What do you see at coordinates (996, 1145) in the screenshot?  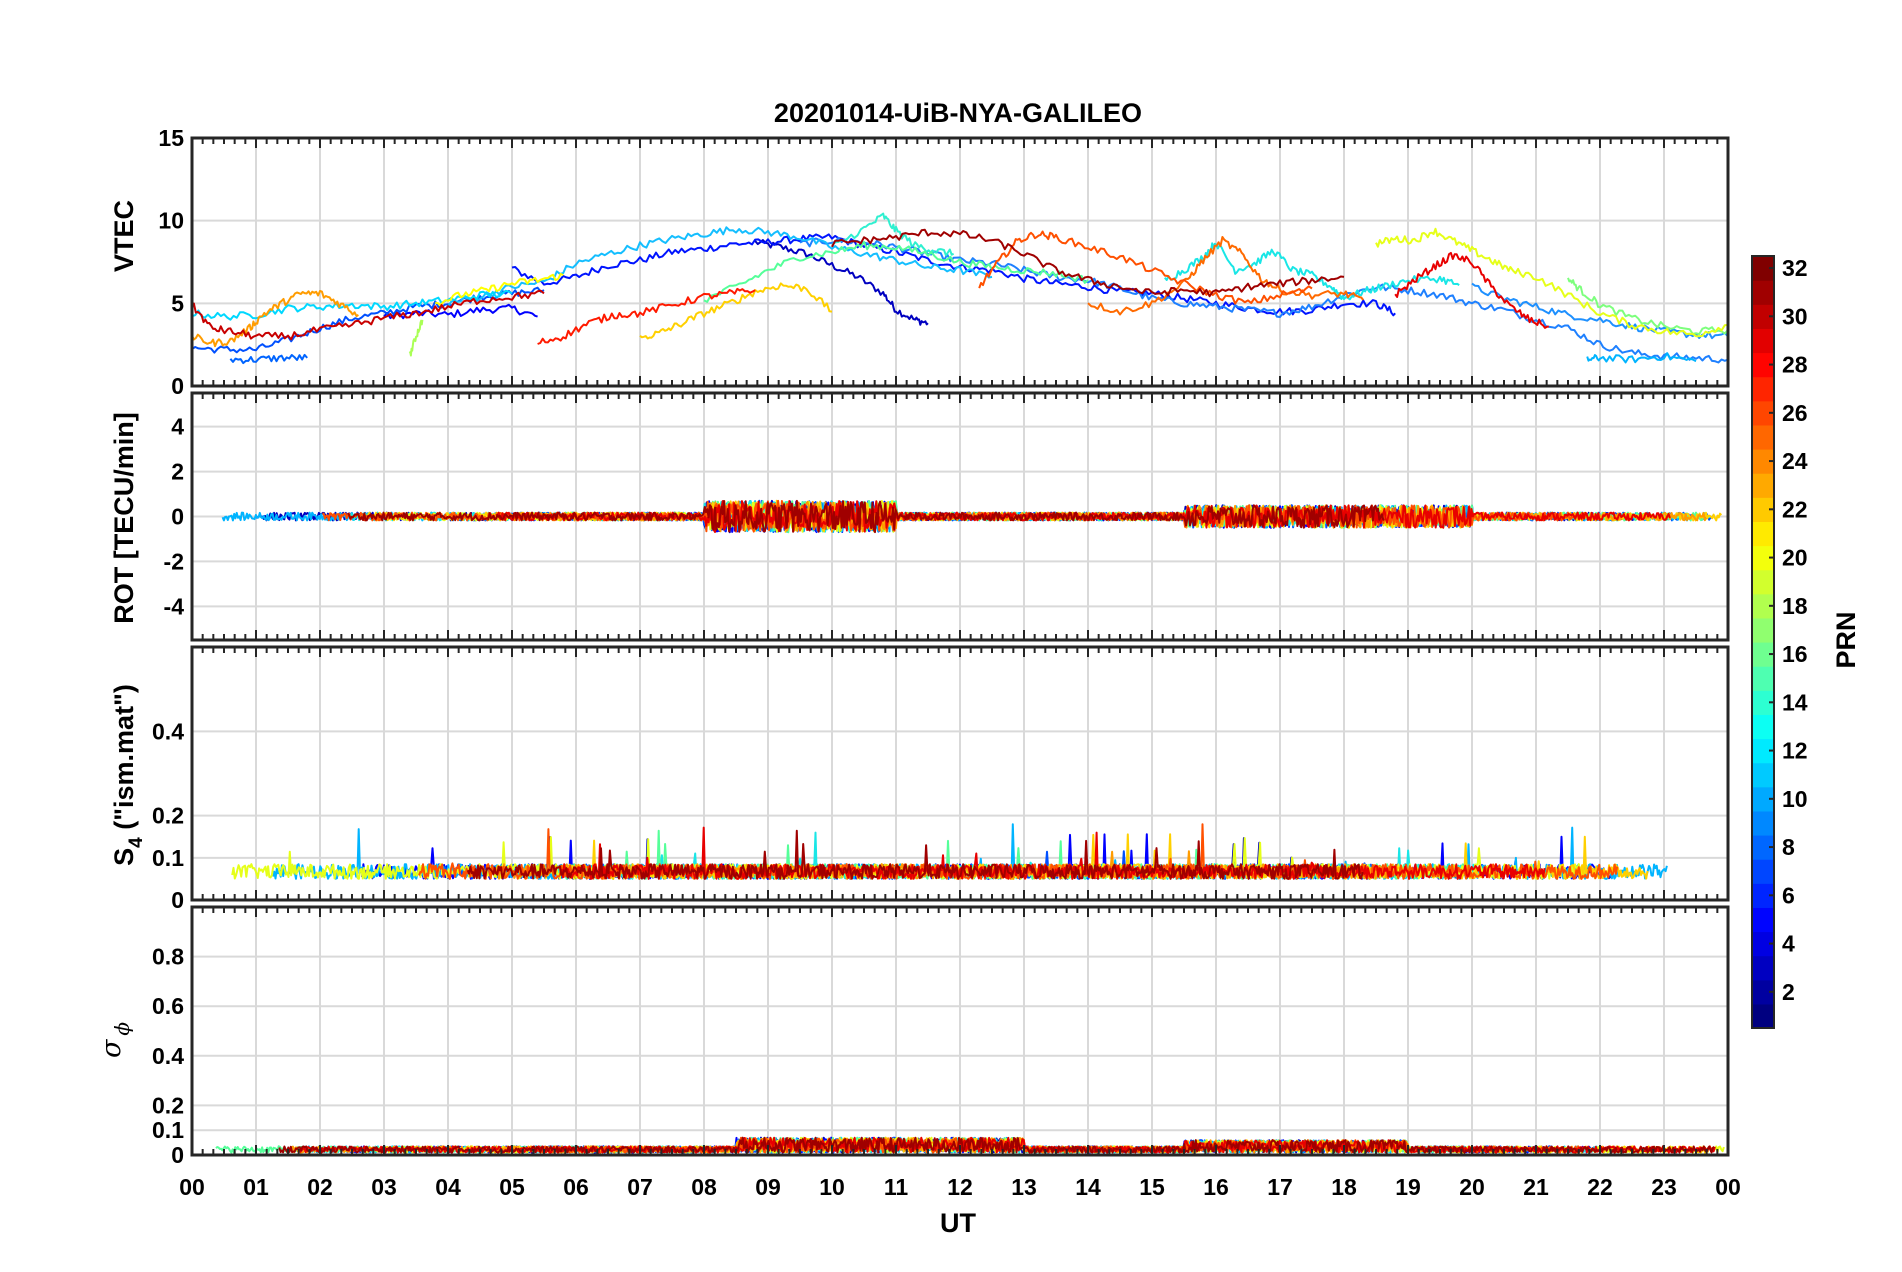 I see `sigma-trace` at bounding box center [996, 1145].